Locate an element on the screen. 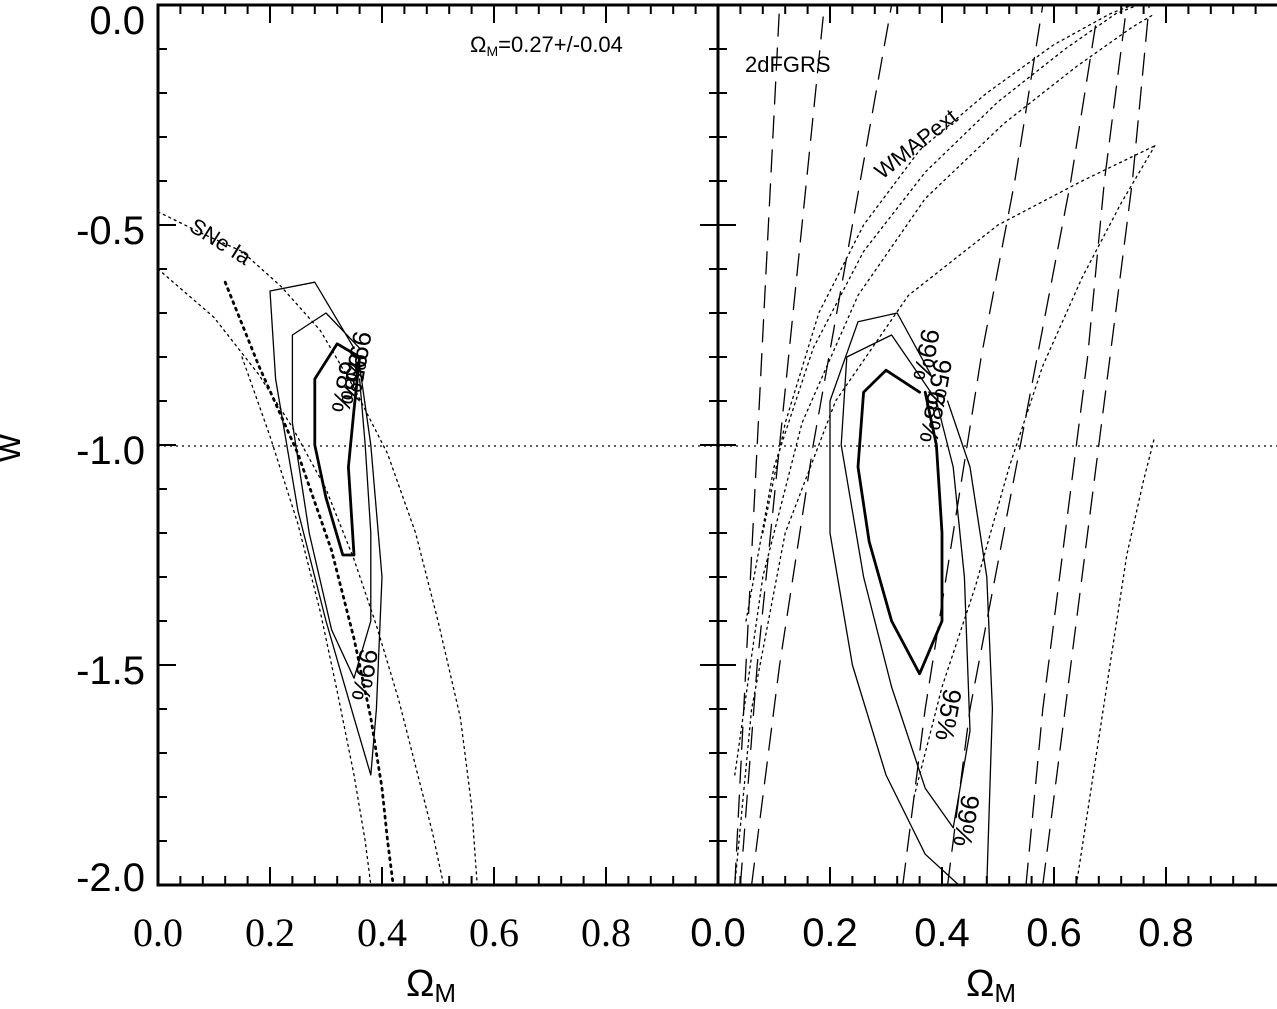 The height and width of the screenshot is (1009, 1277). prior-annotation: ΩM=0.27+/-0.04 is located at coordinates (546, 45).